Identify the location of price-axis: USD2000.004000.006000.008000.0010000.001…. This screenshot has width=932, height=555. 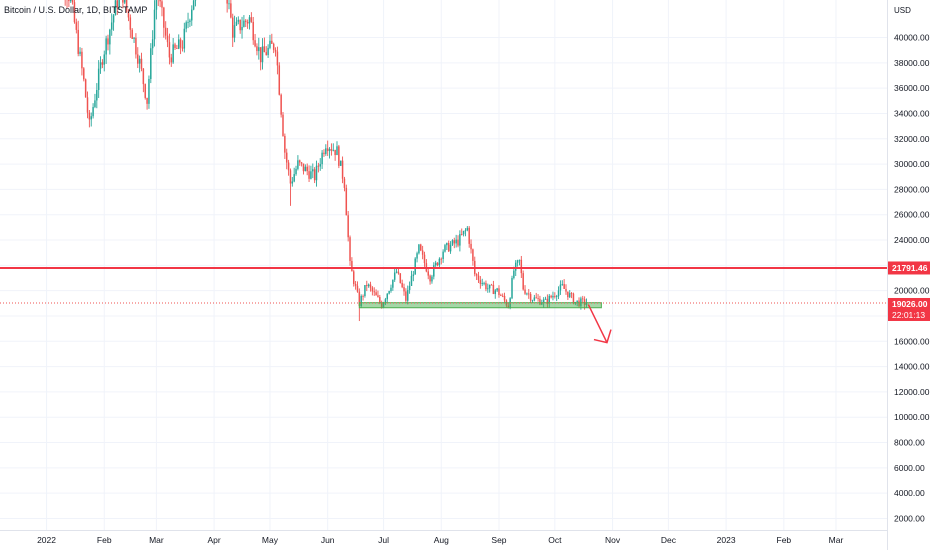
(909, 275).